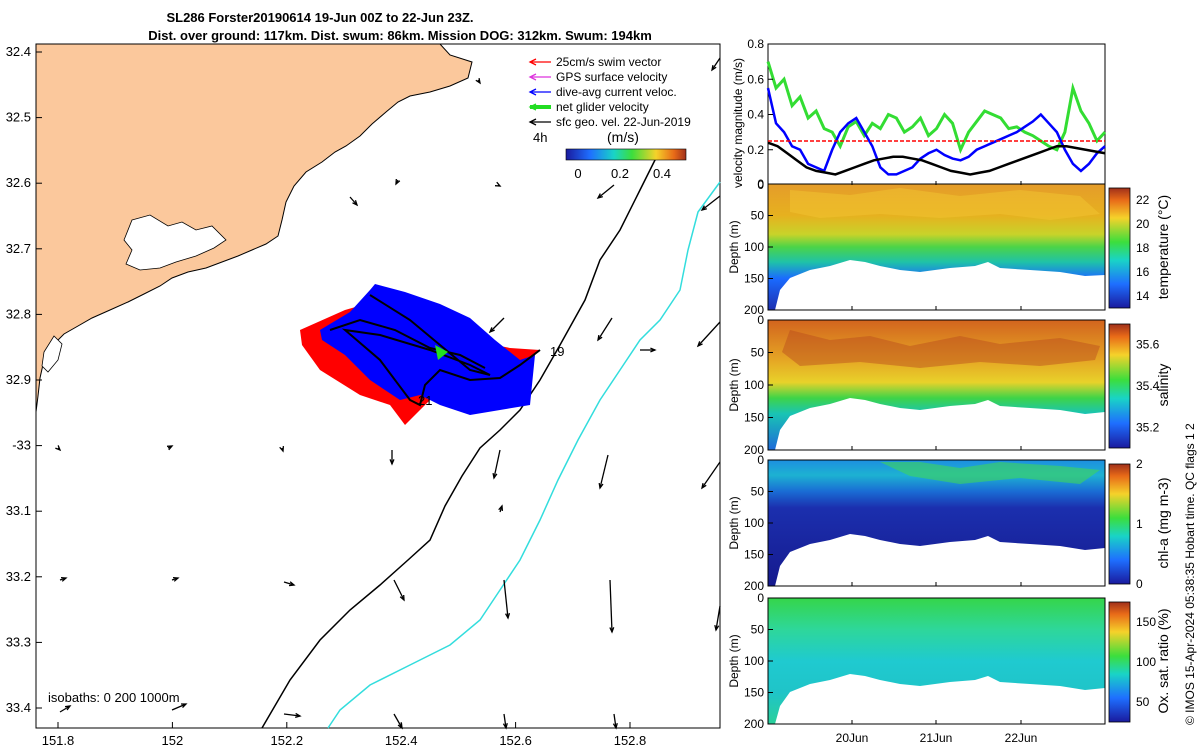 Image resolution: width=1200 pixels, height=750 pixels. I want to click on velocity-ytick-label: 0.4, so click(755, 115).